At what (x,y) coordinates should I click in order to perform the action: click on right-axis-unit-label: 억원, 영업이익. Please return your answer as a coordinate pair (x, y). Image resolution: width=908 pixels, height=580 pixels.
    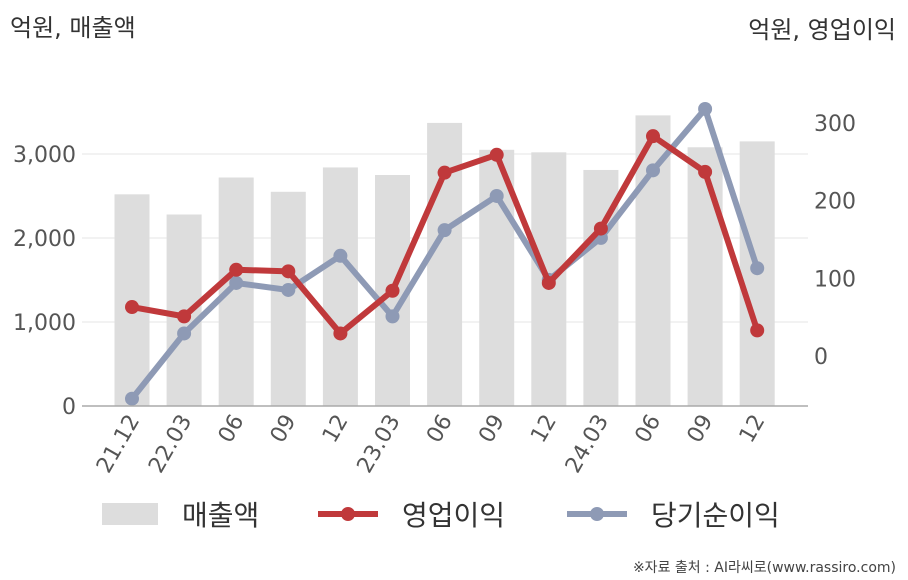
    Looking at the image, I should click on (822, 30).